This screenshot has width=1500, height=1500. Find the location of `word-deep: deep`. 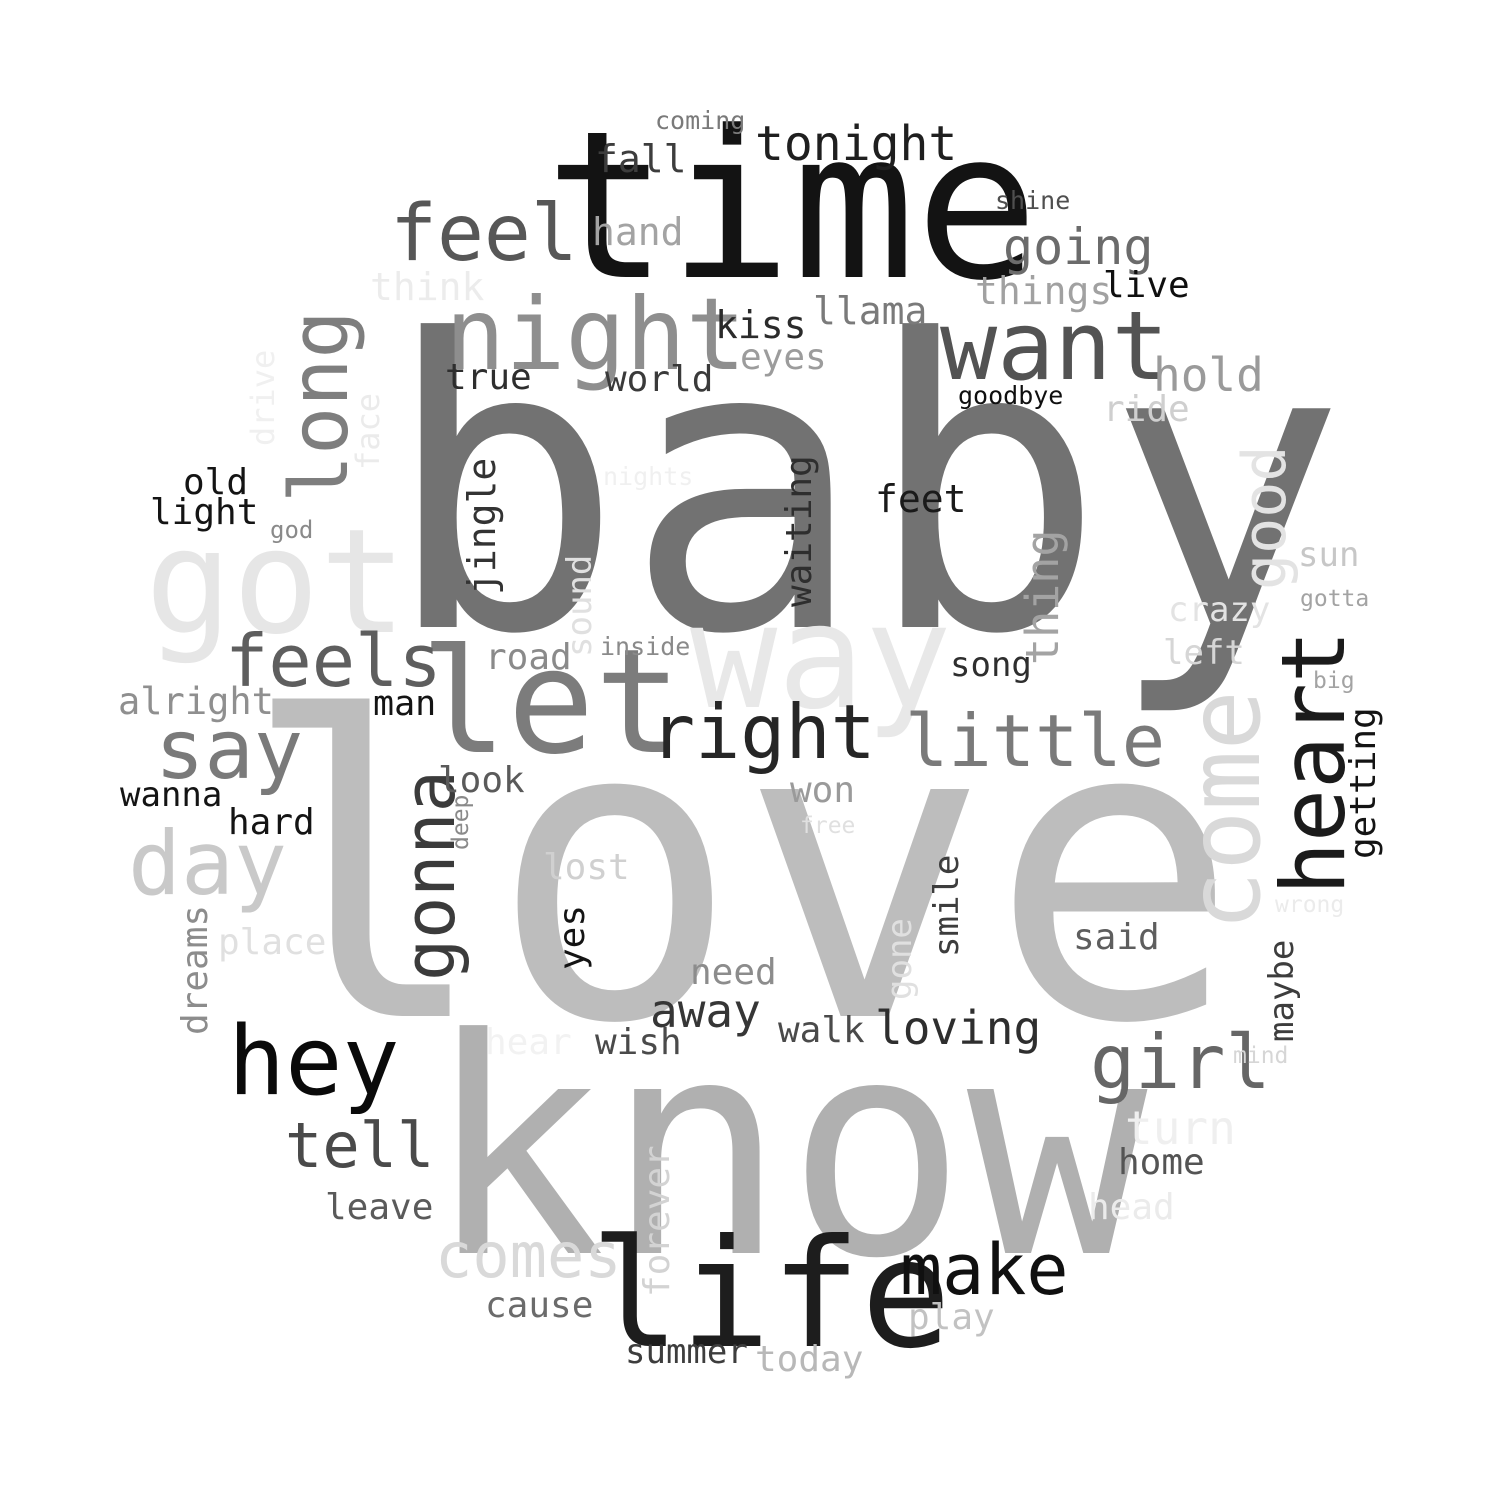

word-deep: deep is located at coordinates (461, 822).